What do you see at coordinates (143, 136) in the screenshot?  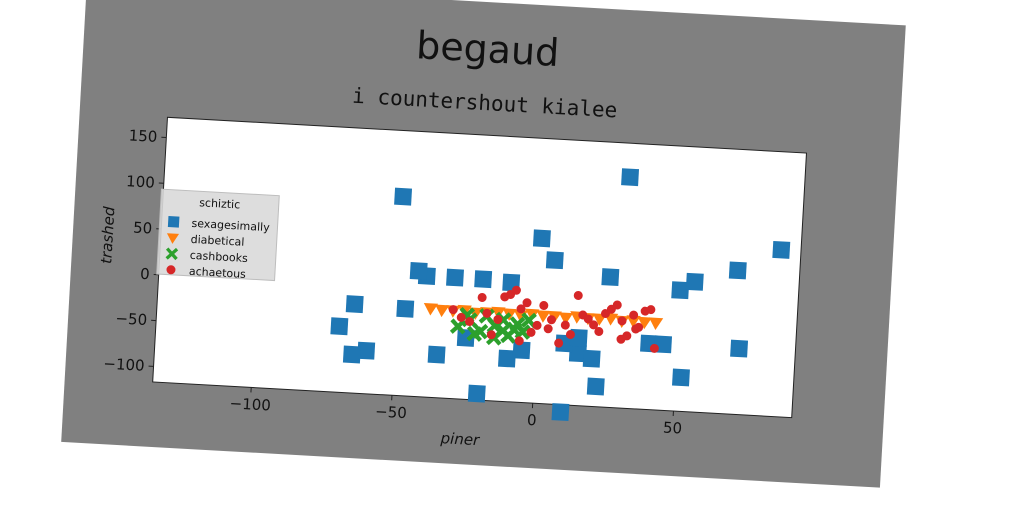 I see `y-tick-label: 150` at bounding box center [143, 136].